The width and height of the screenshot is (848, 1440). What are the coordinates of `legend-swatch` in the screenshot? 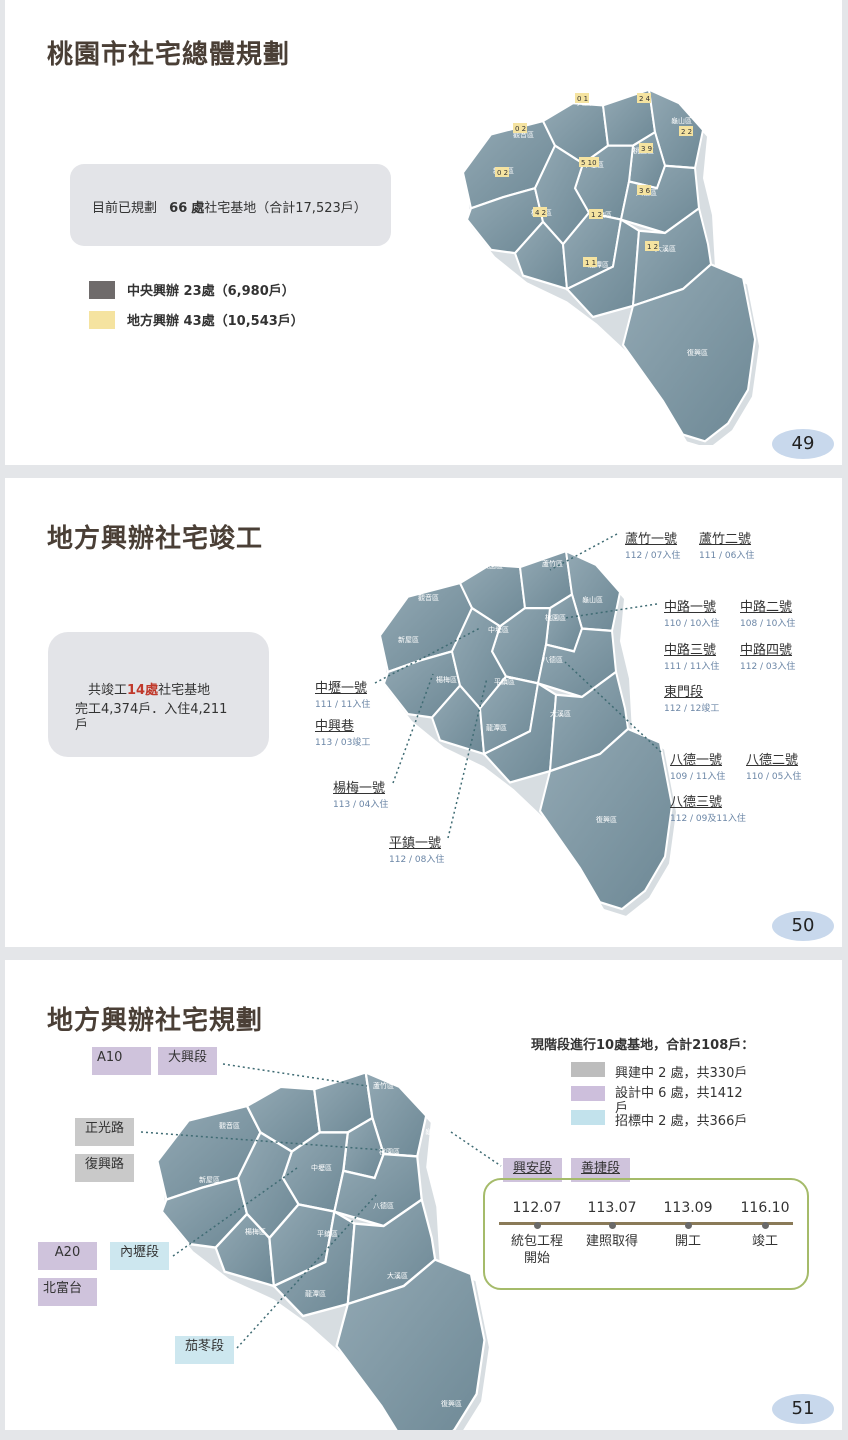 It's located at (102, 289).